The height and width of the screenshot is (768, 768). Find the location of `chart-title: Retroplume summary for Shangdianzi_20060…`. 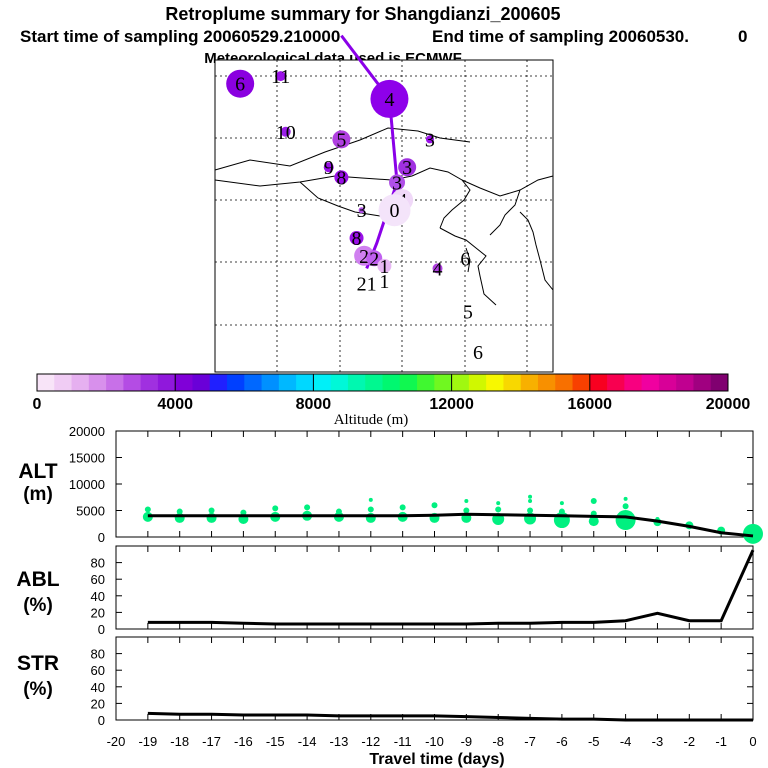

chart-title: Retroplume summary for Shangdianzi_20060… is located at coordinates (362, 14).